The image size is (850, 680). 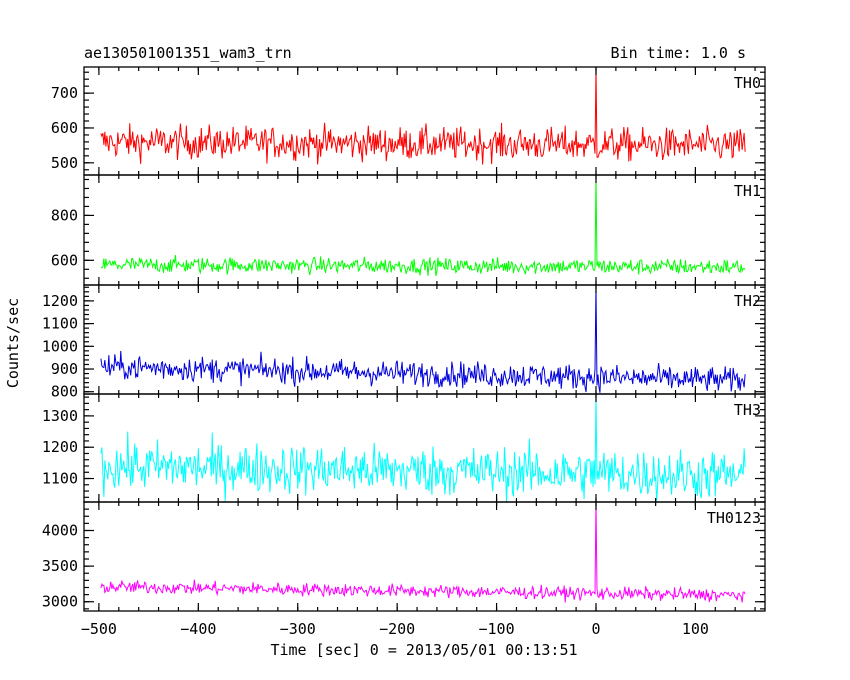 What do you see at coordinates (64, 163) in the screenshot?
I see `y-tick-label: 500` at bounding box center [64, 163].